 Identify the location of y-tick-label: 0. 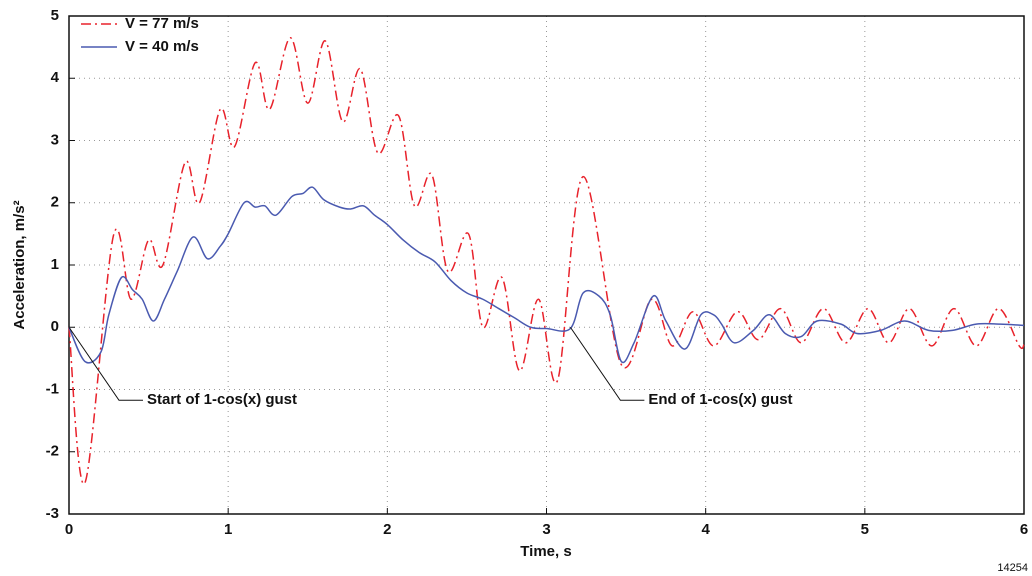
(55, 326).